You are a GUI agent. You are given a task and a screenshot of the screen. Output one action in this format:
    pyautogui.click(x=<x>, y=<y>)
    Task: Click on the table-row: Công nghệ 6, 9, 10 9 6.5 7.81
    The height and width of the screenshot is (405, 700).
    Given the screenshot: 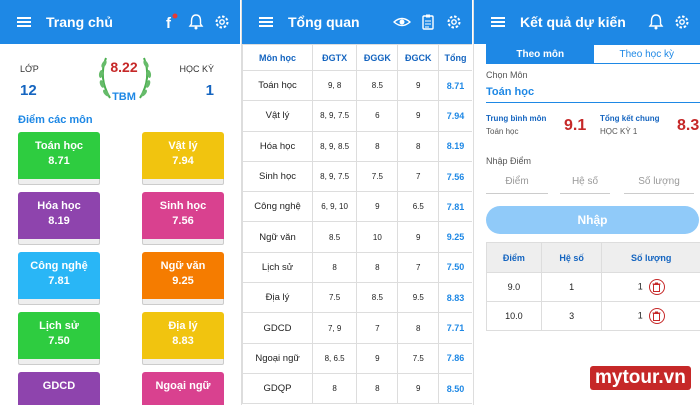 What is the action you would take?
    pyautogui.click(x=357, y=207)
    